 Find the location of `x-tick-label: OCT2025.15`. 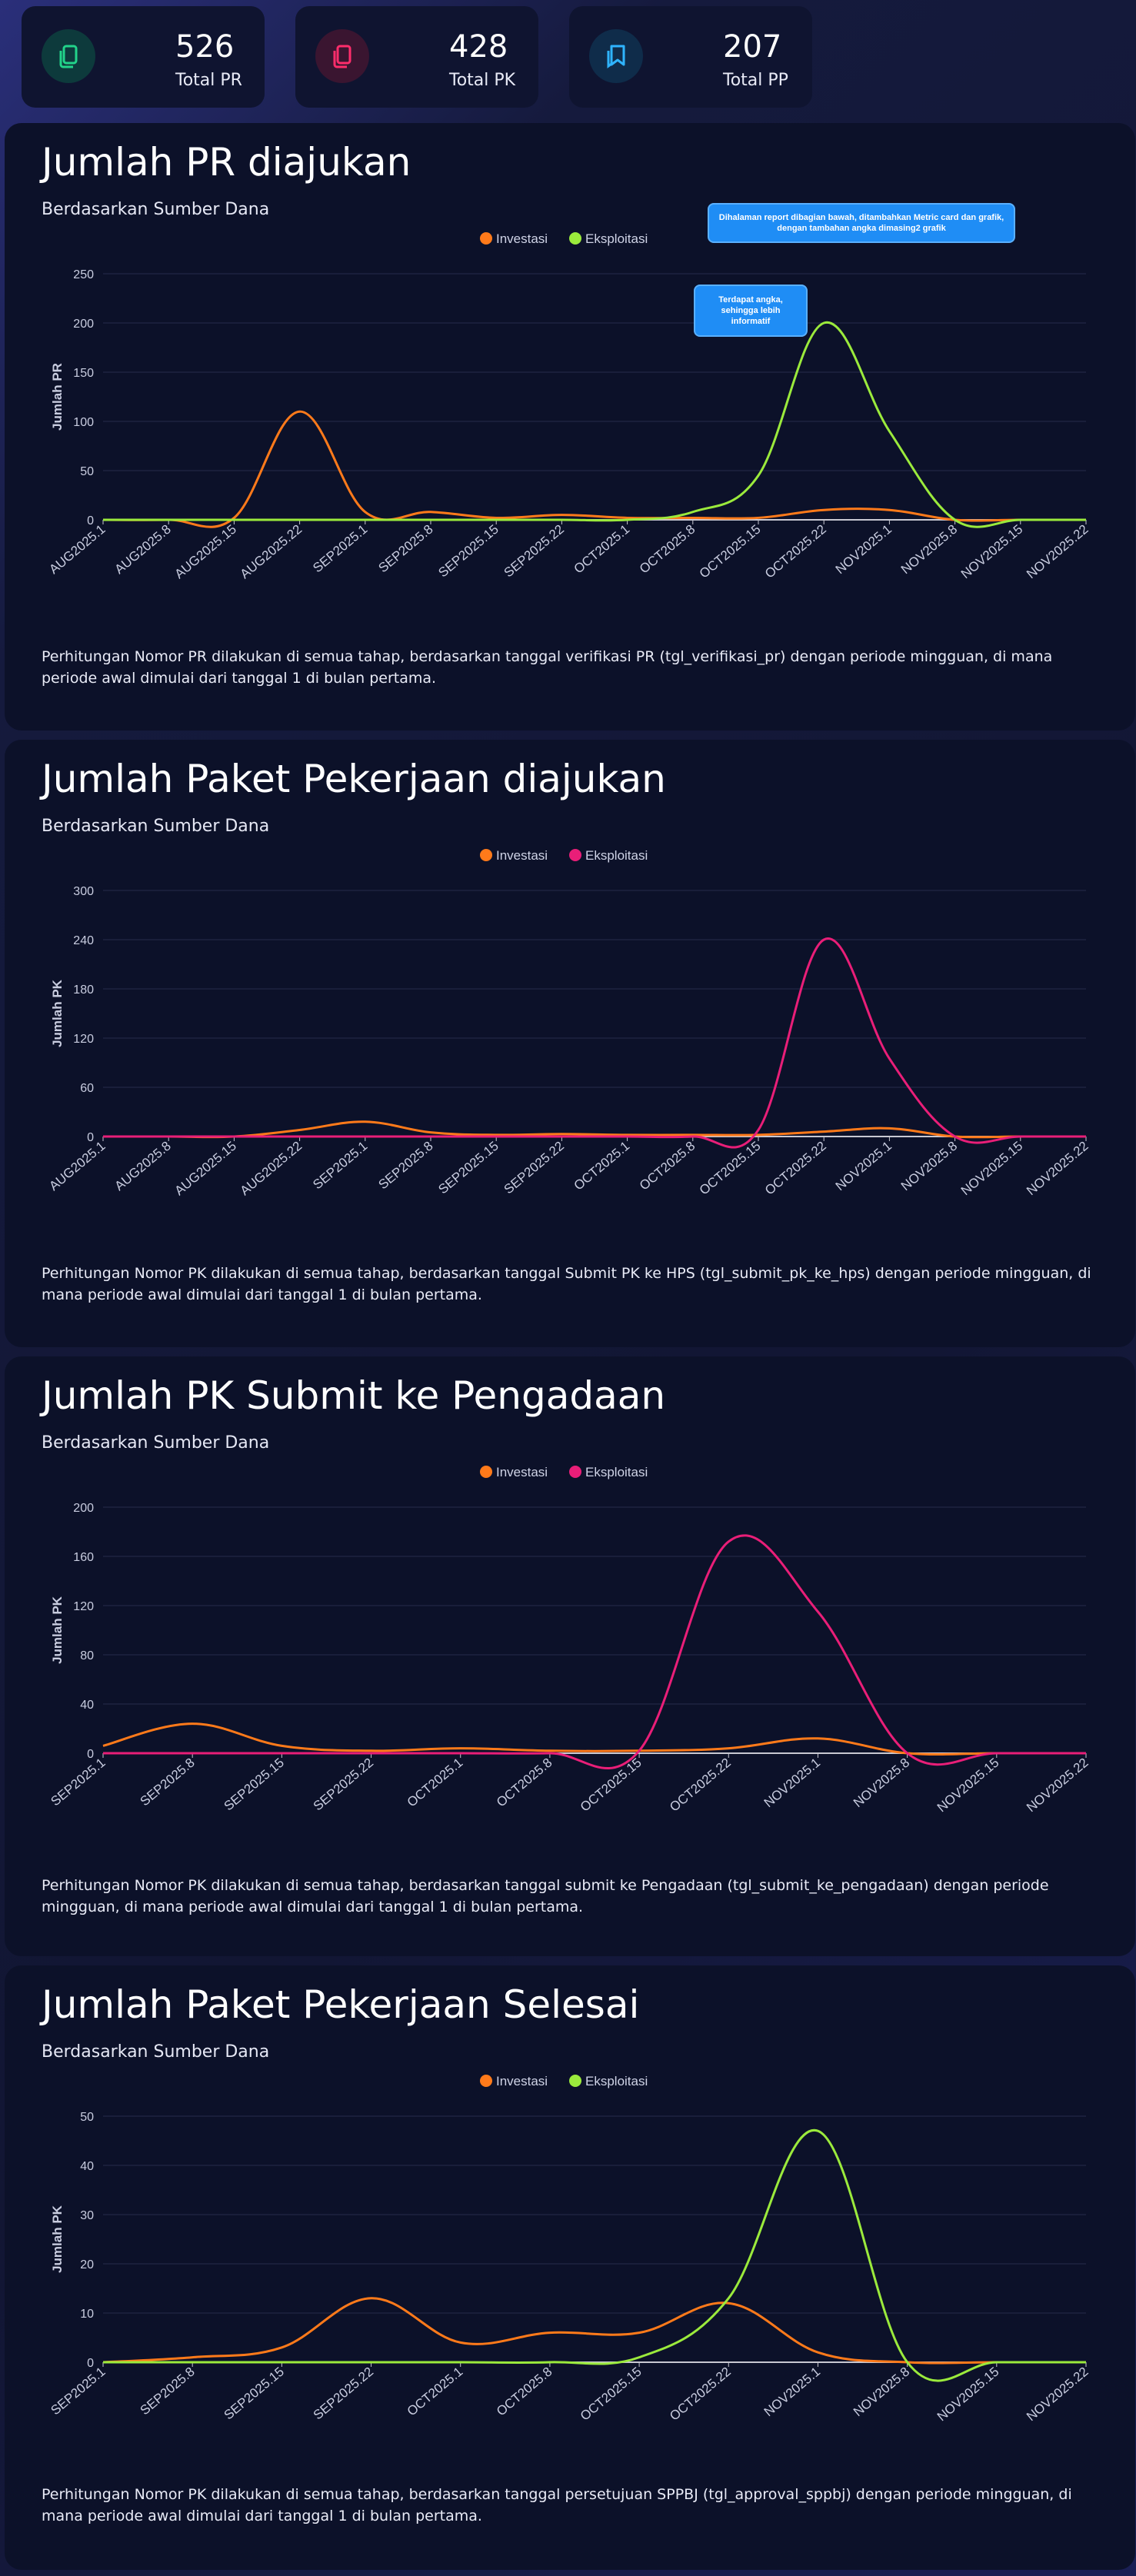

x-tick-label: OCT2025.15 is located at coordinates (611, 2395).